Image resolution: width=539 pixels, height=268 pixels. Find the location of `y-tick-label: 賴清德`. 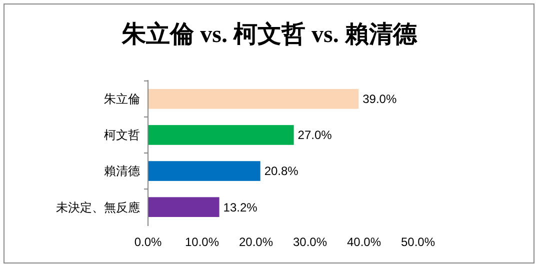

y-tick-label: 賴清德 is located at coordinates (122, 171).